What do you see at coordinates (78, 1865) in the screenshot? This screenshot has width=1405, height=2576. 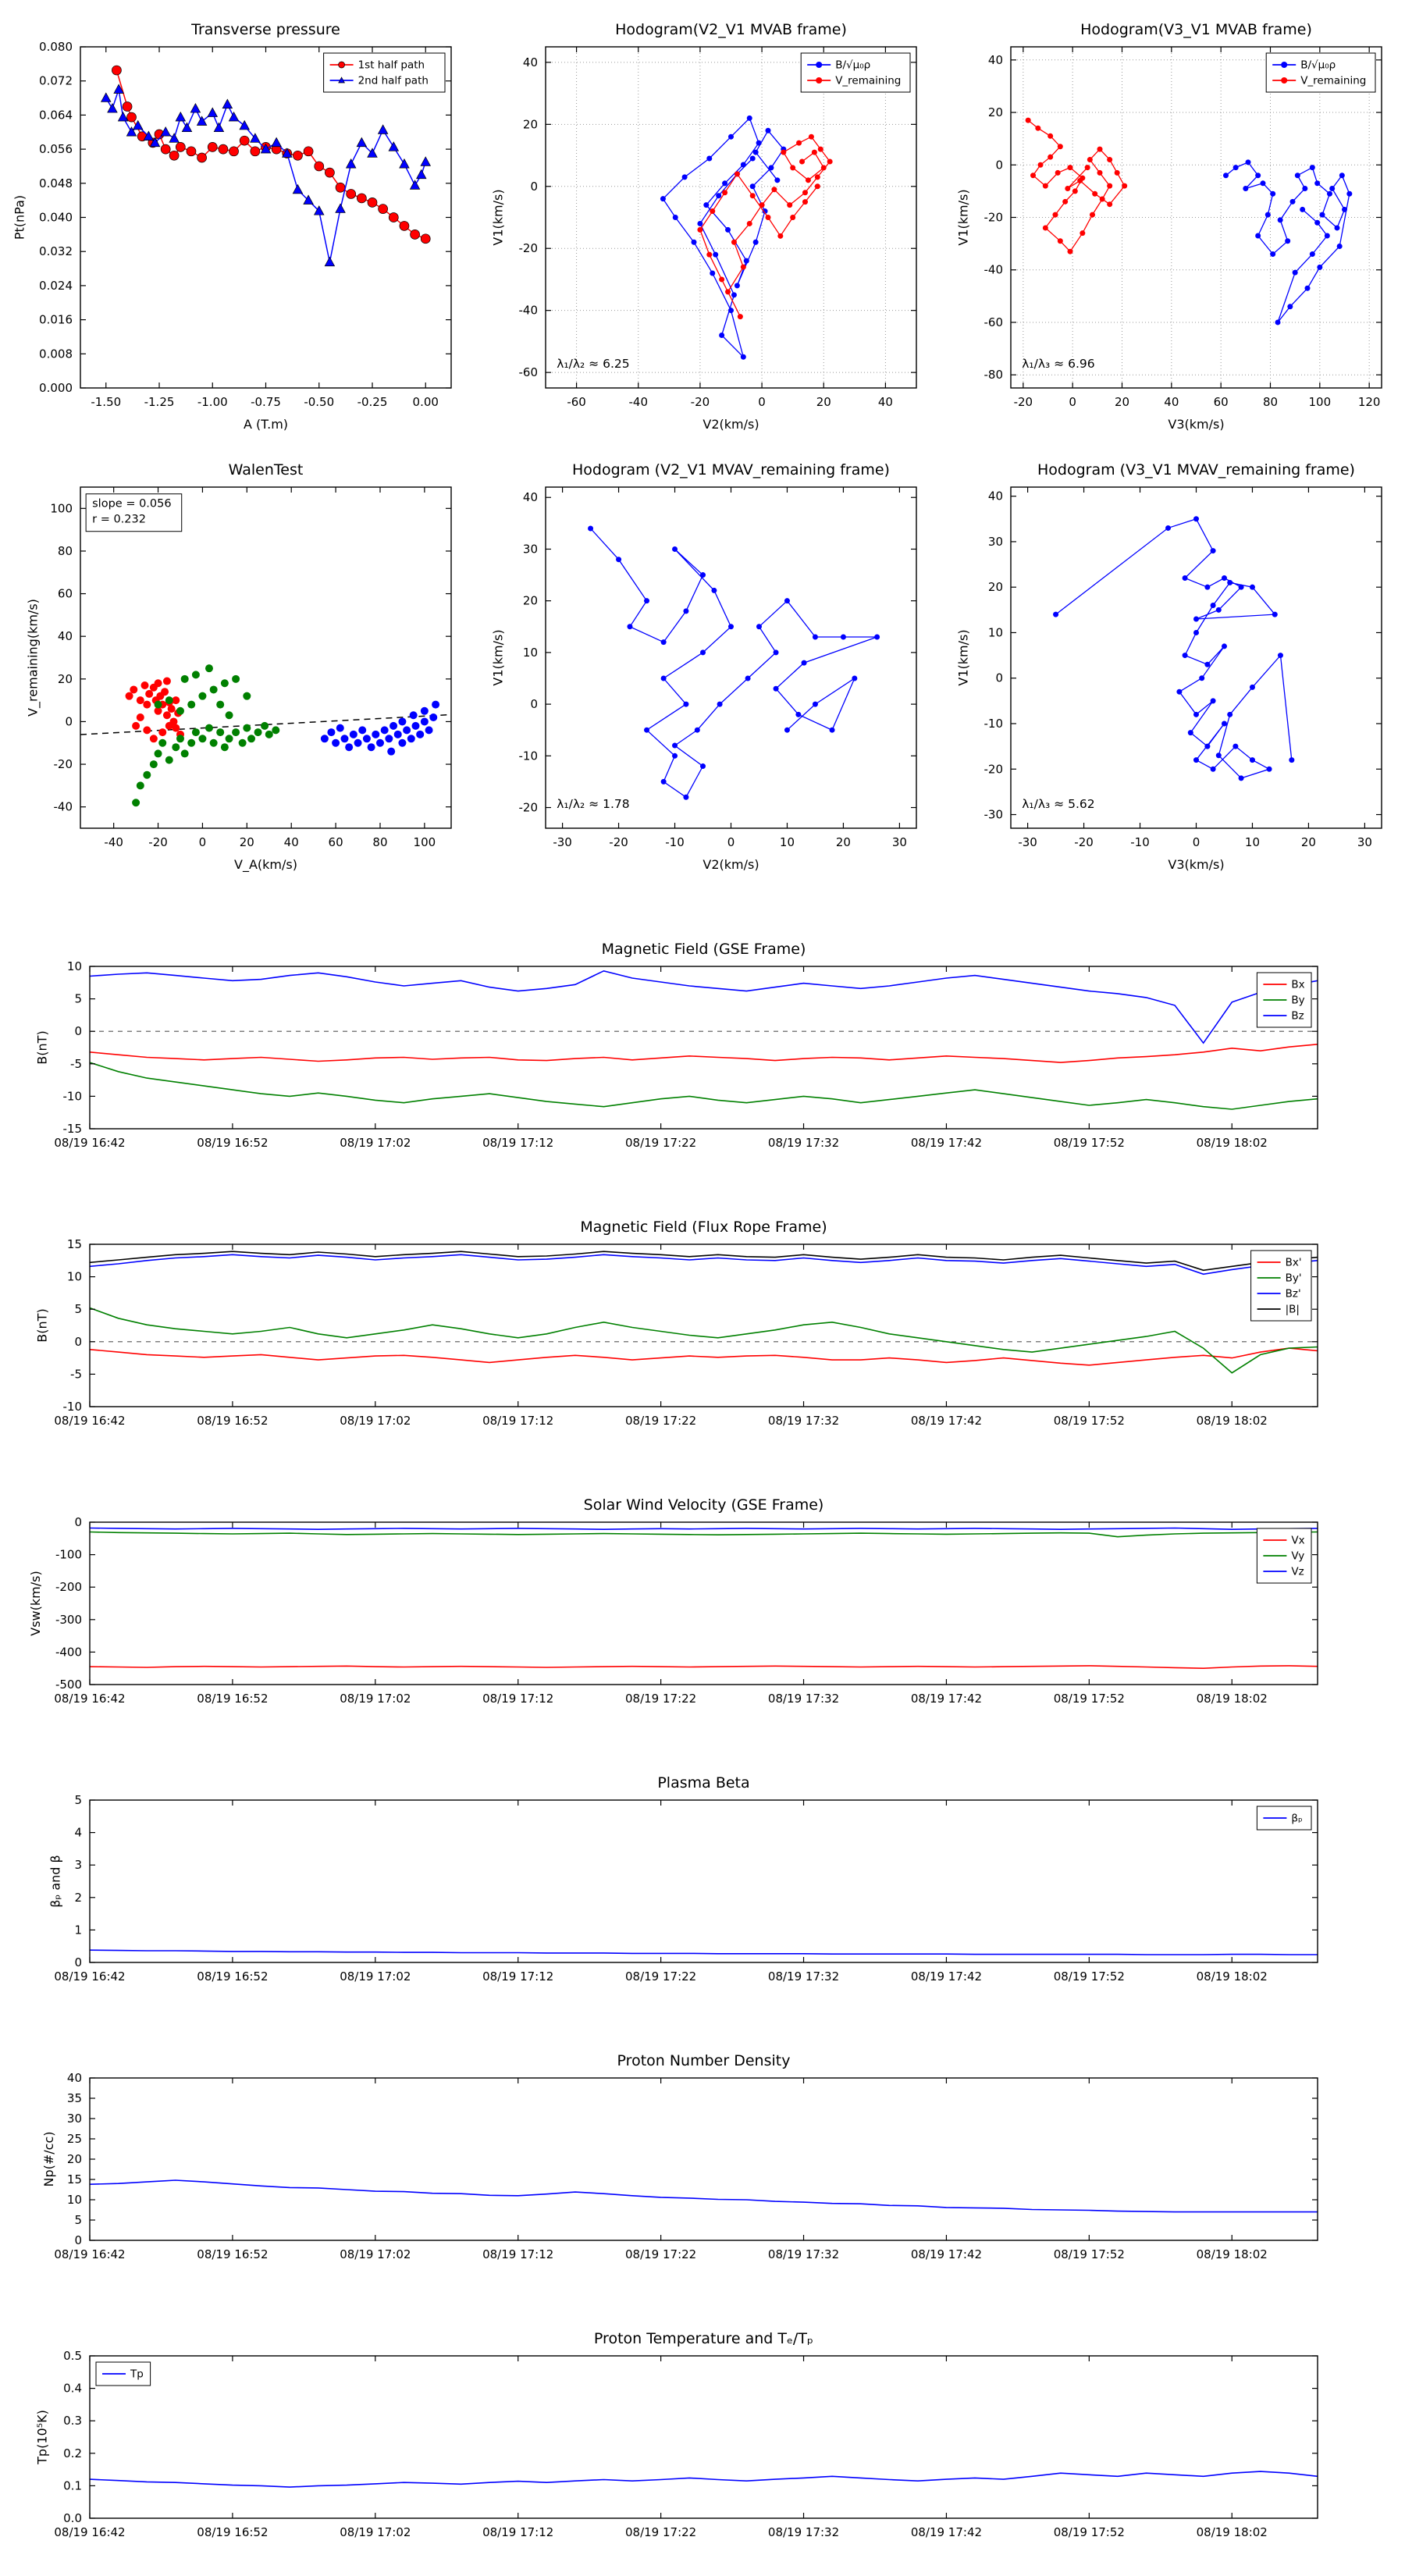 I see `svg-text: 3` at bounding box center [78, 1865].